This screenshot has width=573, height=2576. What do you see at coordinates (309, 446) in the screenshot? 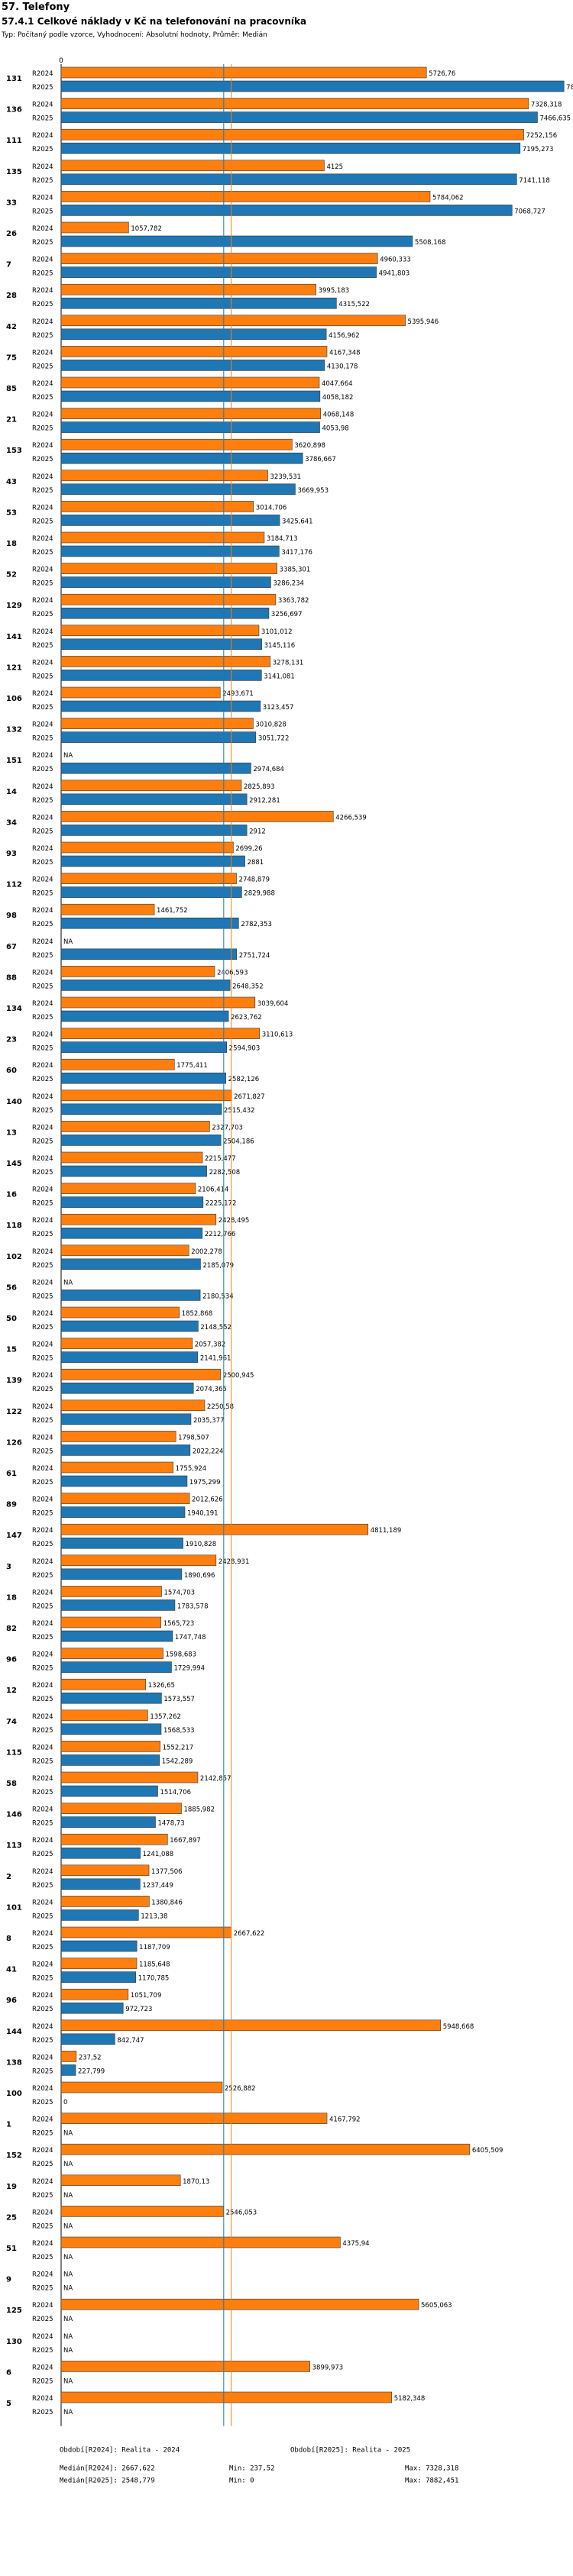
I see `data-label: 3620,898` at bounding box center [309, 446].